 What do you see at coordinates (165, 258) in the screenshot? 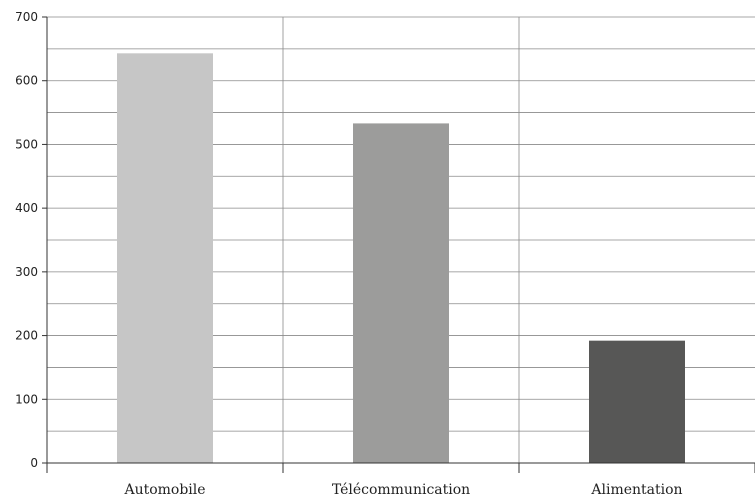
I see `bar-automobile` at bounding box center [165, 258].